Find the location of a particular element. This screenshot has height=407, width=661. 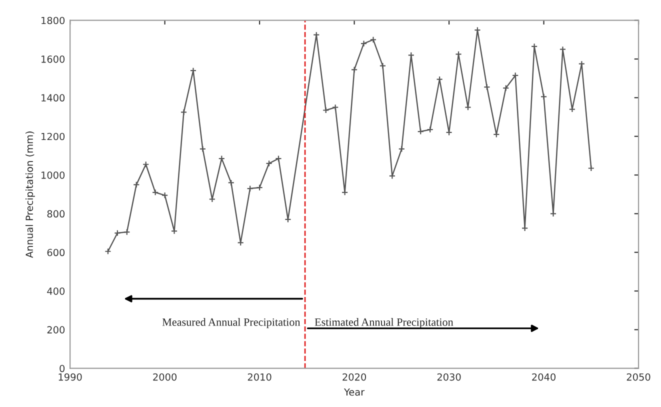

y-axis-title: Annual Precipitation (mm) is located at coordinates (30, 195).